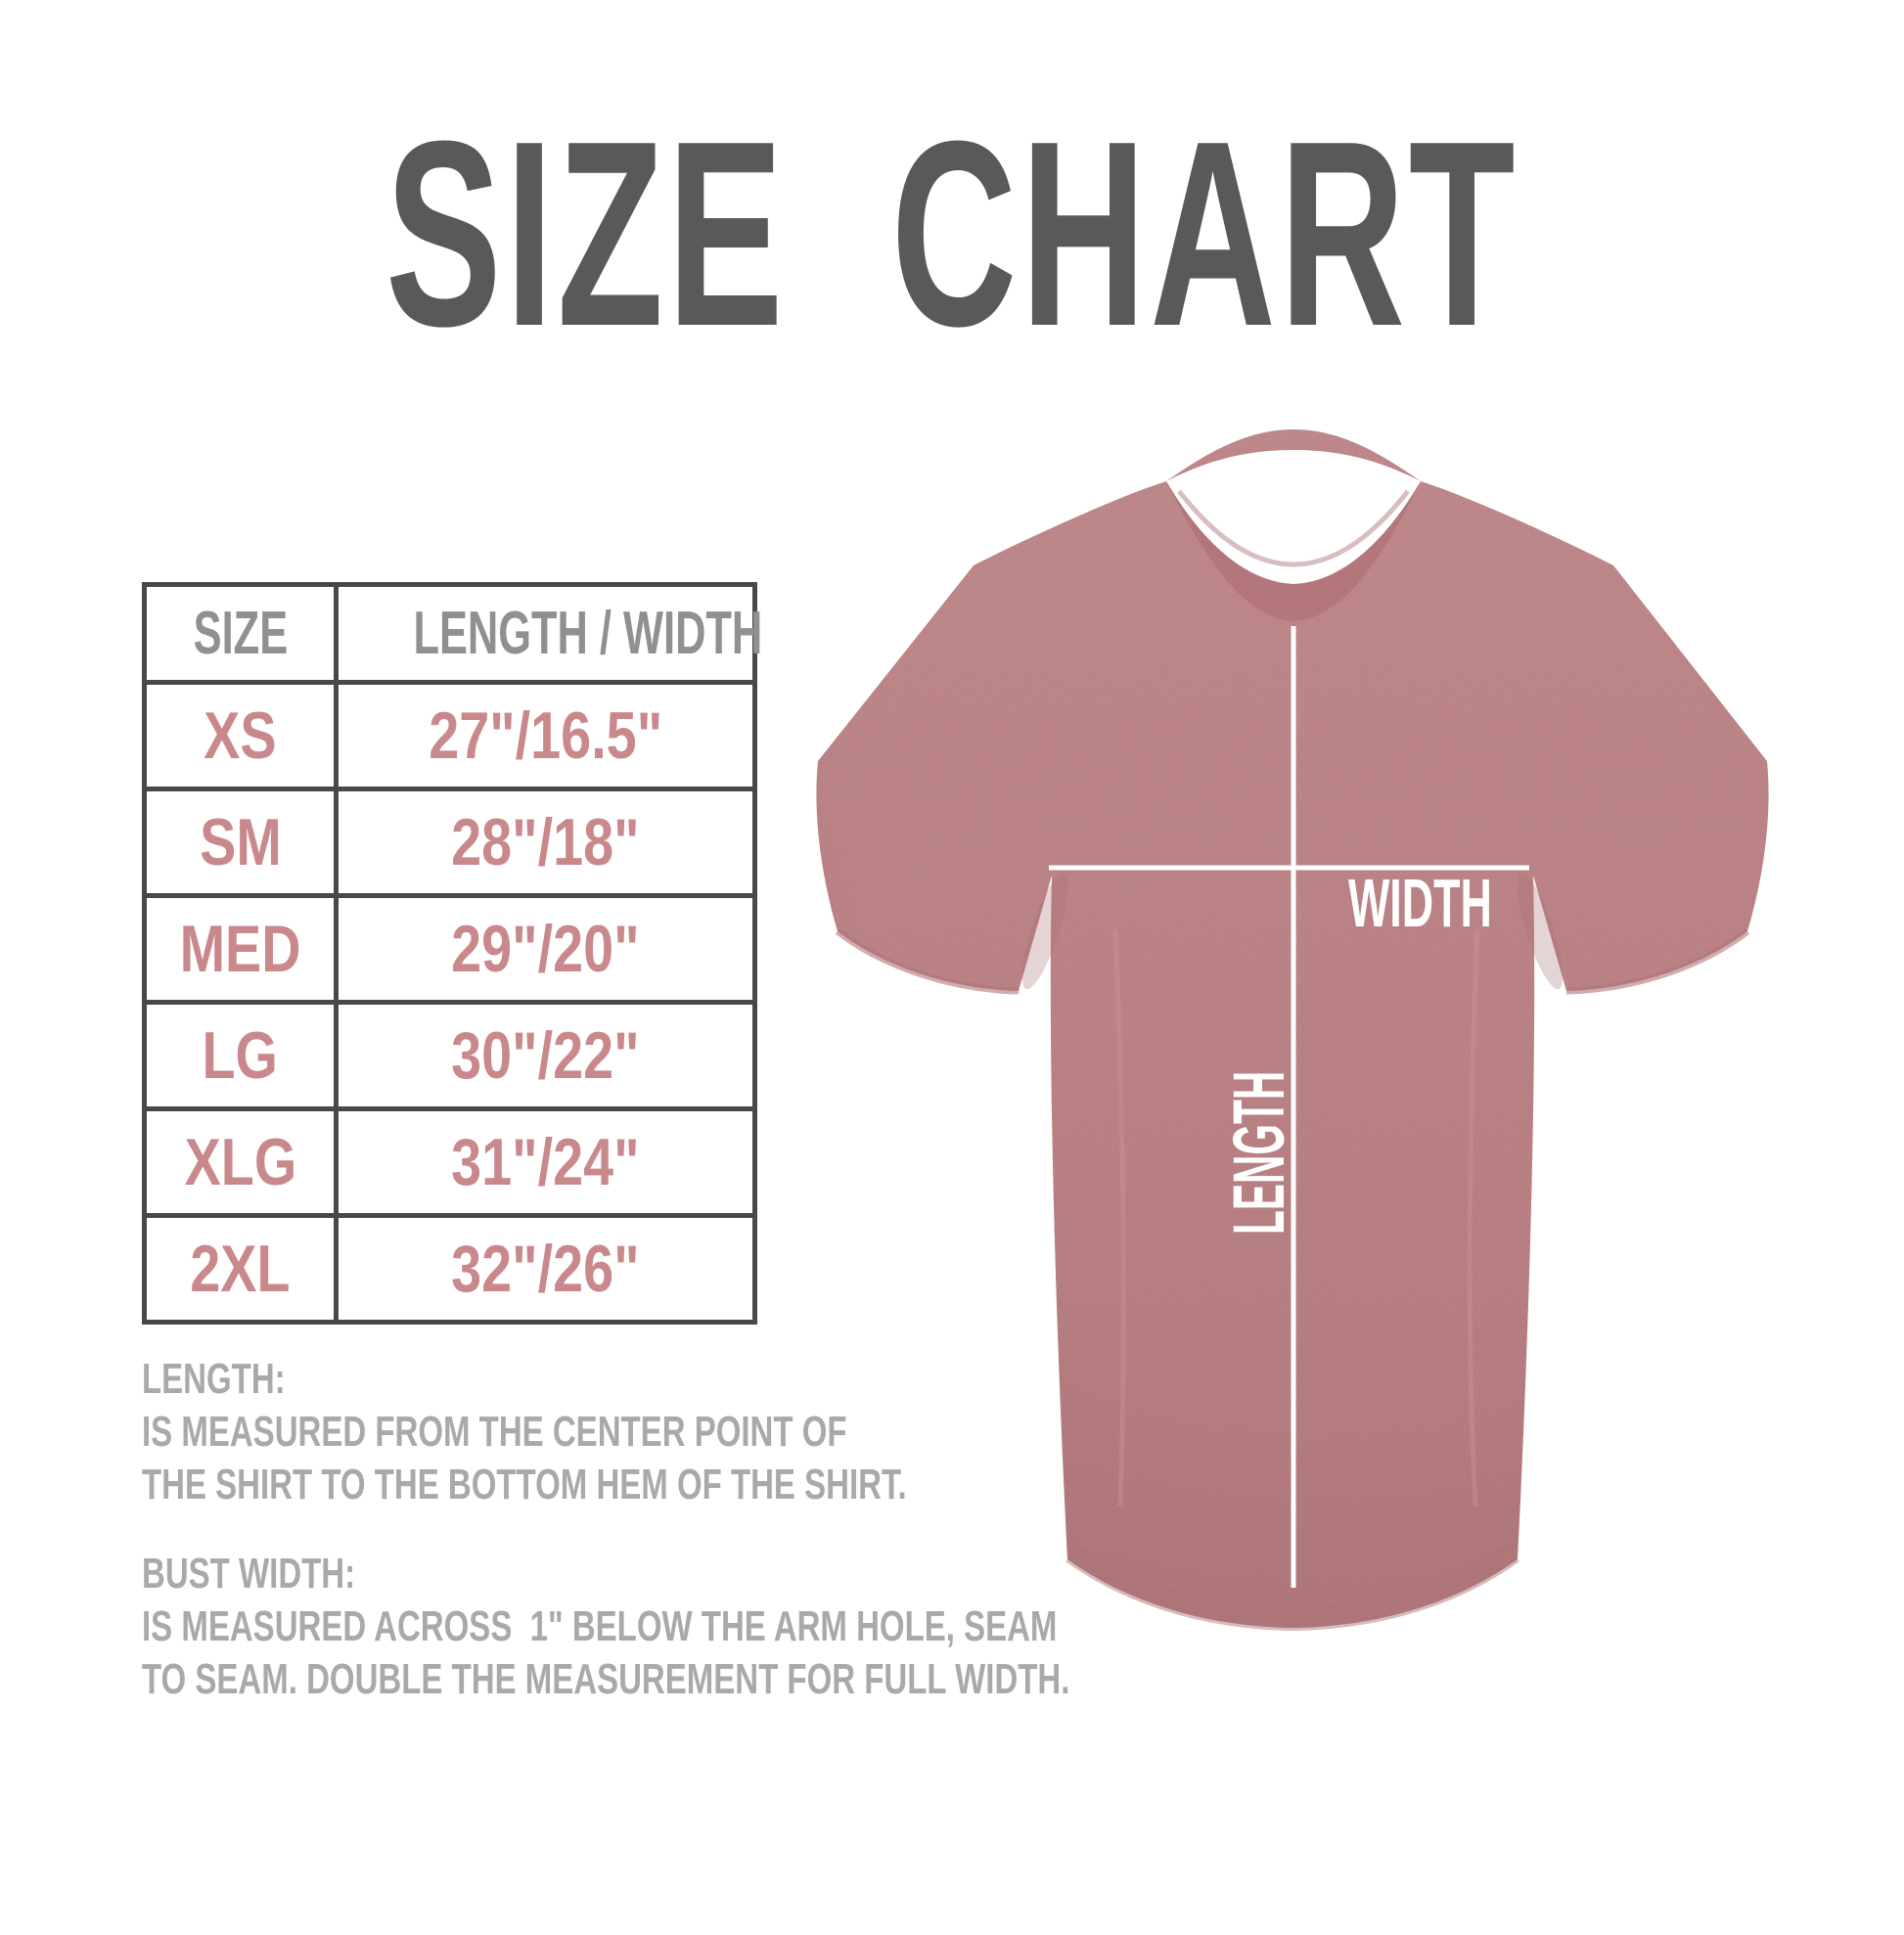 This screenshot has width=1904, height=1935. Describe the element at coordinates (240, 949) in the screenshot. I see `size-cell: MED` at that location.